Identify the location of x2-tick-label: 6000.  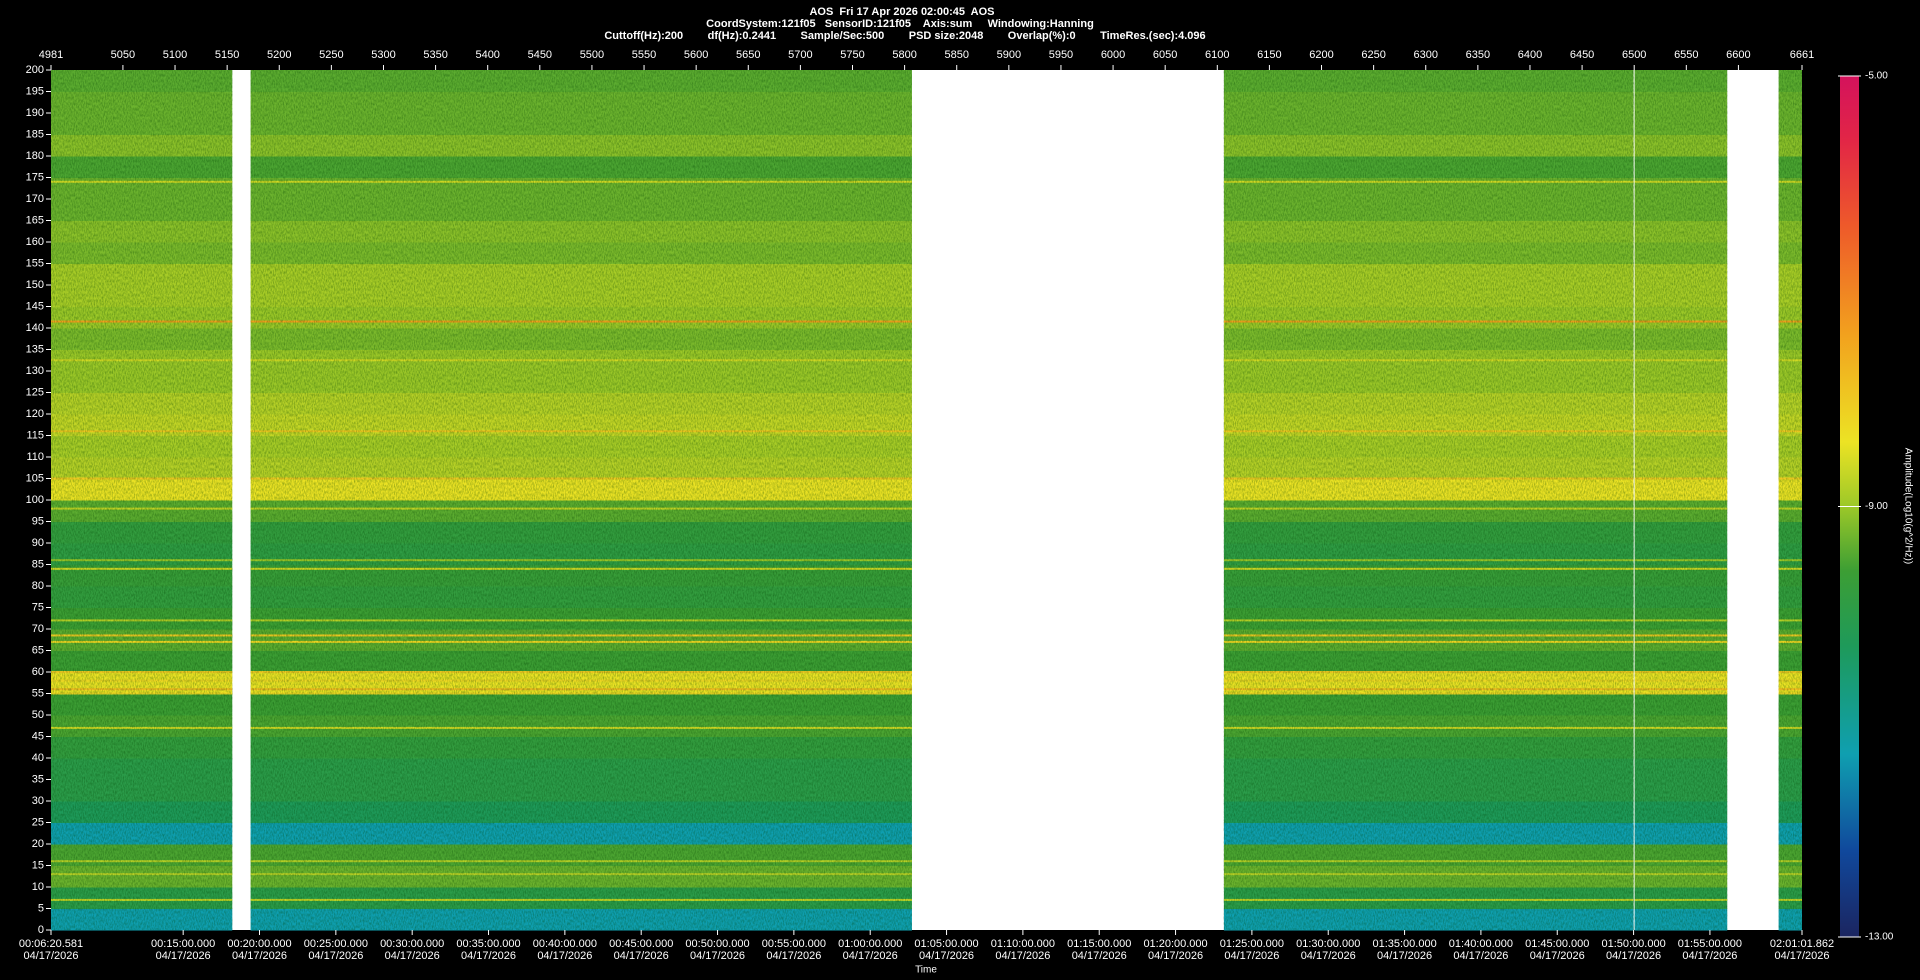
(1113, 55).